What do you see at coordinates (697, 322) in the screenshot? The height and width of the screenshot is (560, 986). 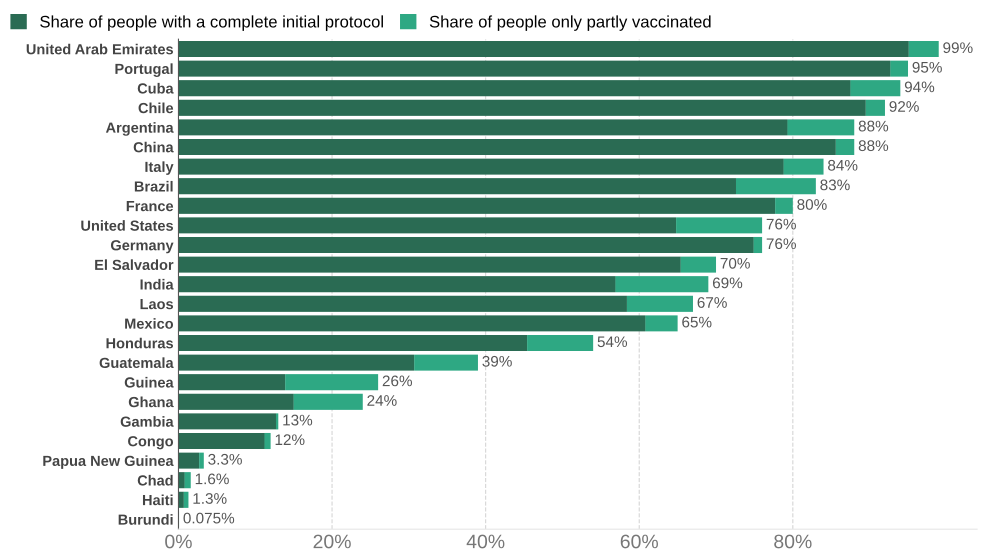 I see `total-label: 65%` at bounding box center [697, 322].